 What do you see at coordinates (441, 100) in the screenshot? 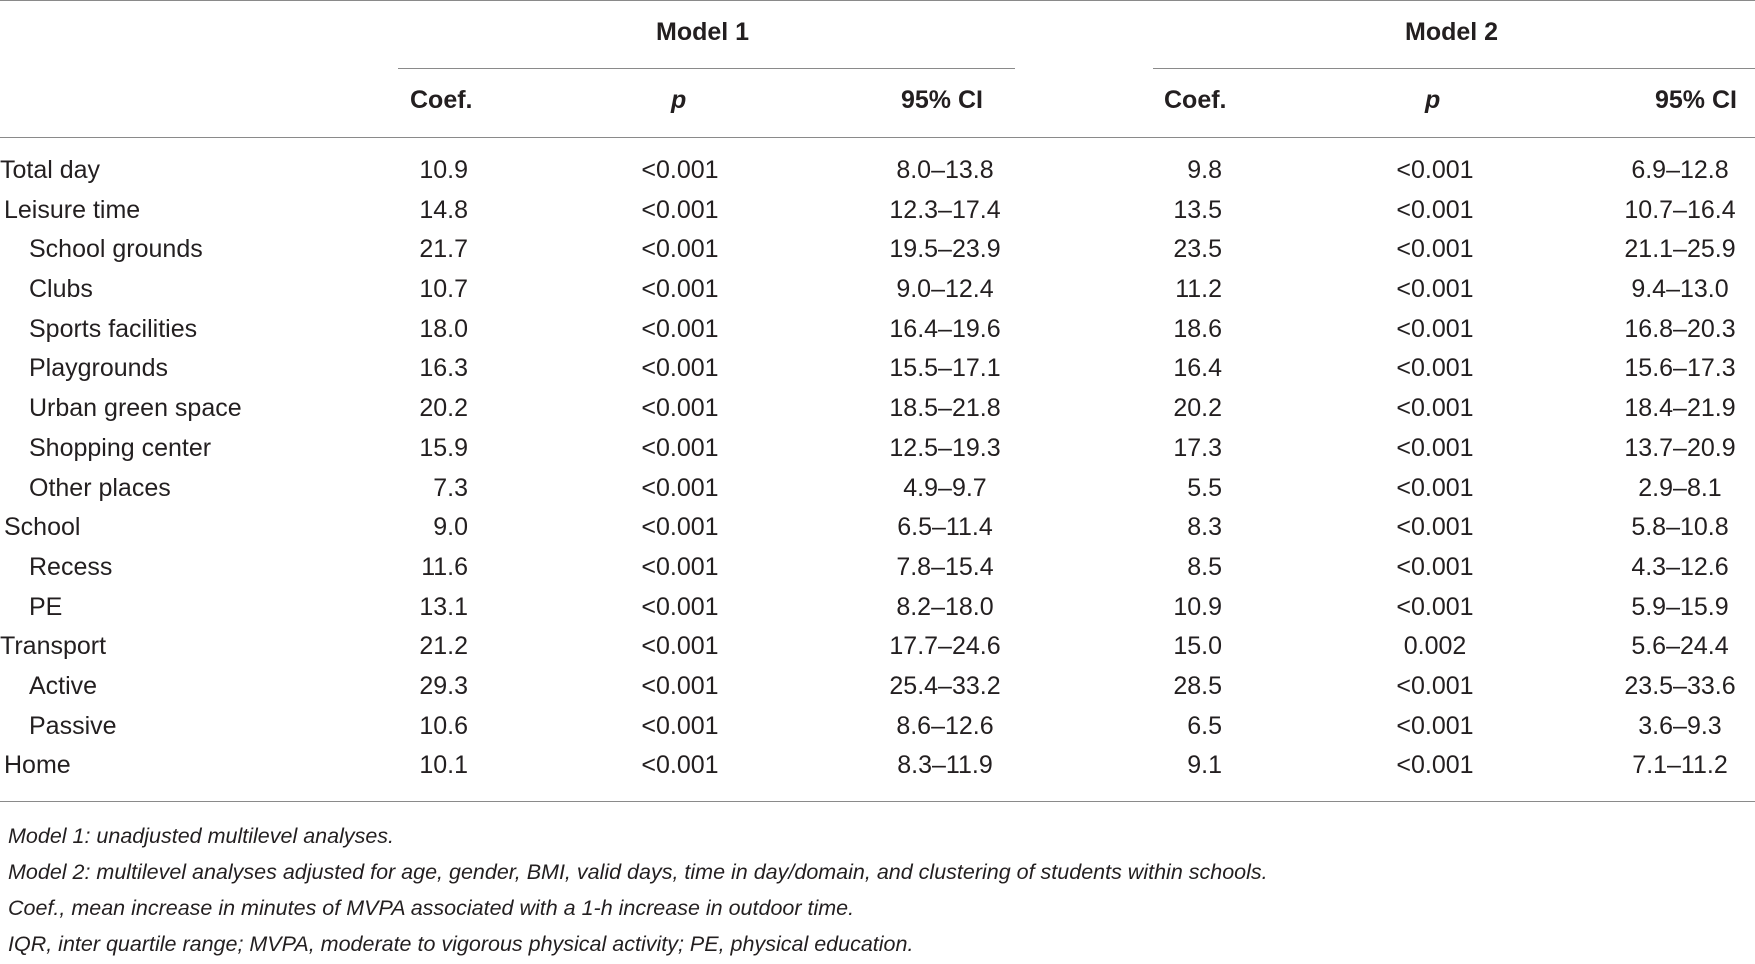
I see `col-header-coef-1: Coef.` at bounding box center [441, 100].